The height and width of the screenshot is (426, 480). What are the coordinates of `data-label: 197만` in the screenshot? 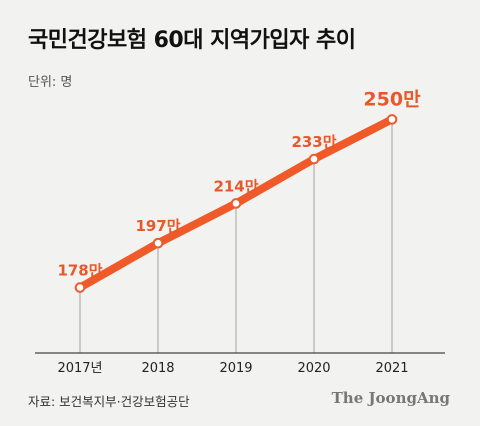 It's located at (157, 226).